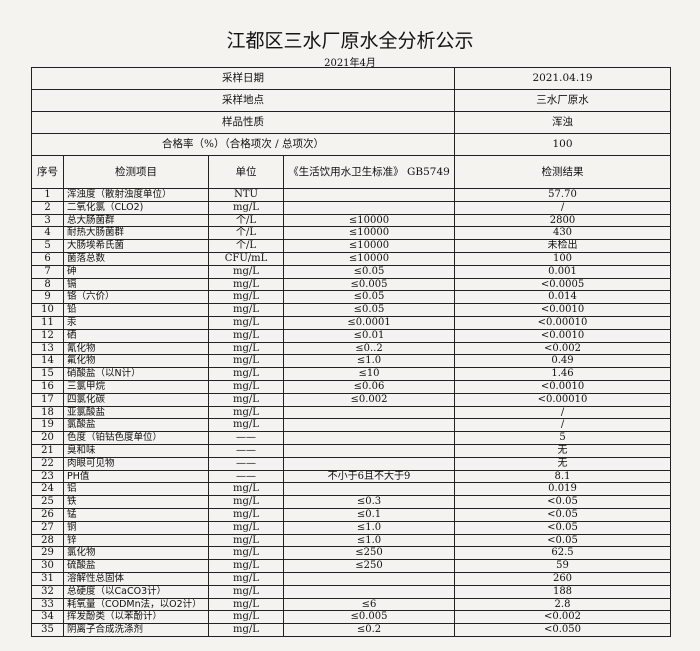 This screenshot has height=651, width=700. I want to click on cell: 430, so click(562, 233).